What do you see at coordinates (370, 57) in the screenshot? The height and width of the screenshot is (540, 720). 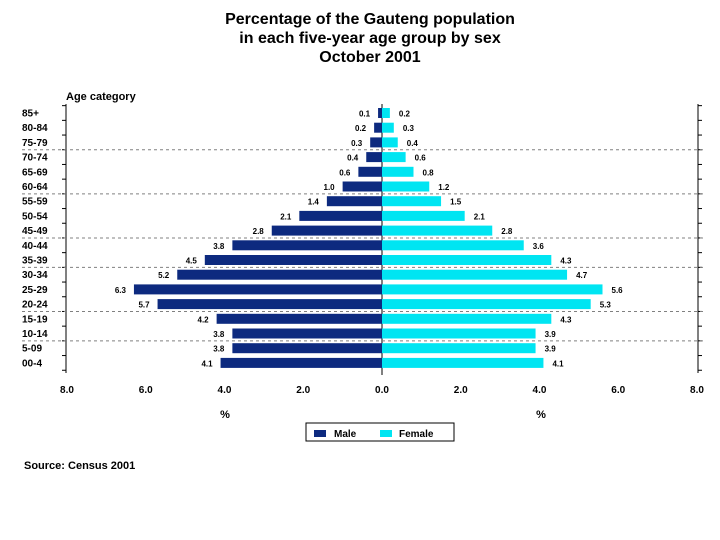 I see `title-line-3: October 2001` at bounding box center [370, 57].